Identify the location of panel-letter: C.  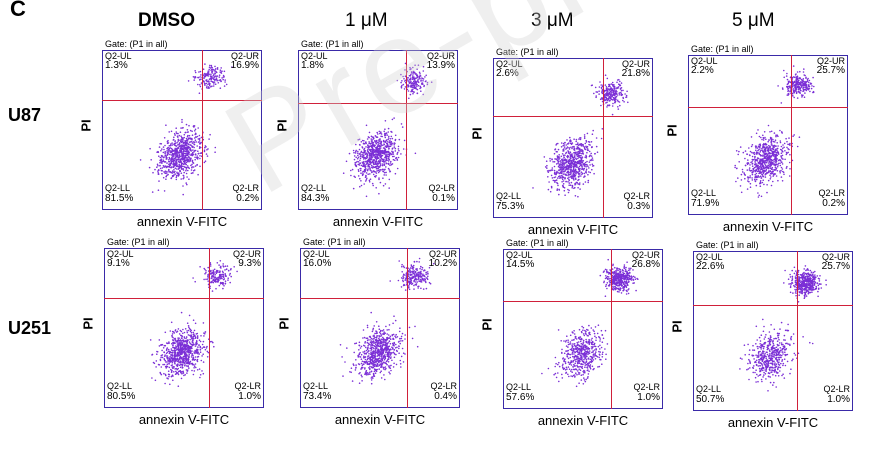
(18, 10).